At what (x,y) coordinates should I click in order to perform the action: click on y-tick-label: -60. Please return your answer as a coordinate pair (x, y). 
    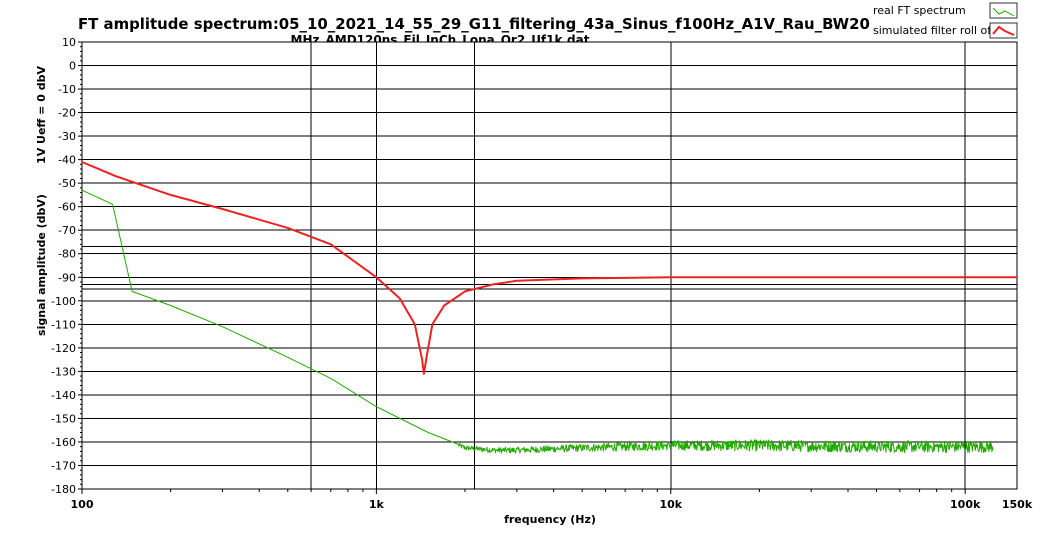
    Looking at the image, I should click on (67, 207).